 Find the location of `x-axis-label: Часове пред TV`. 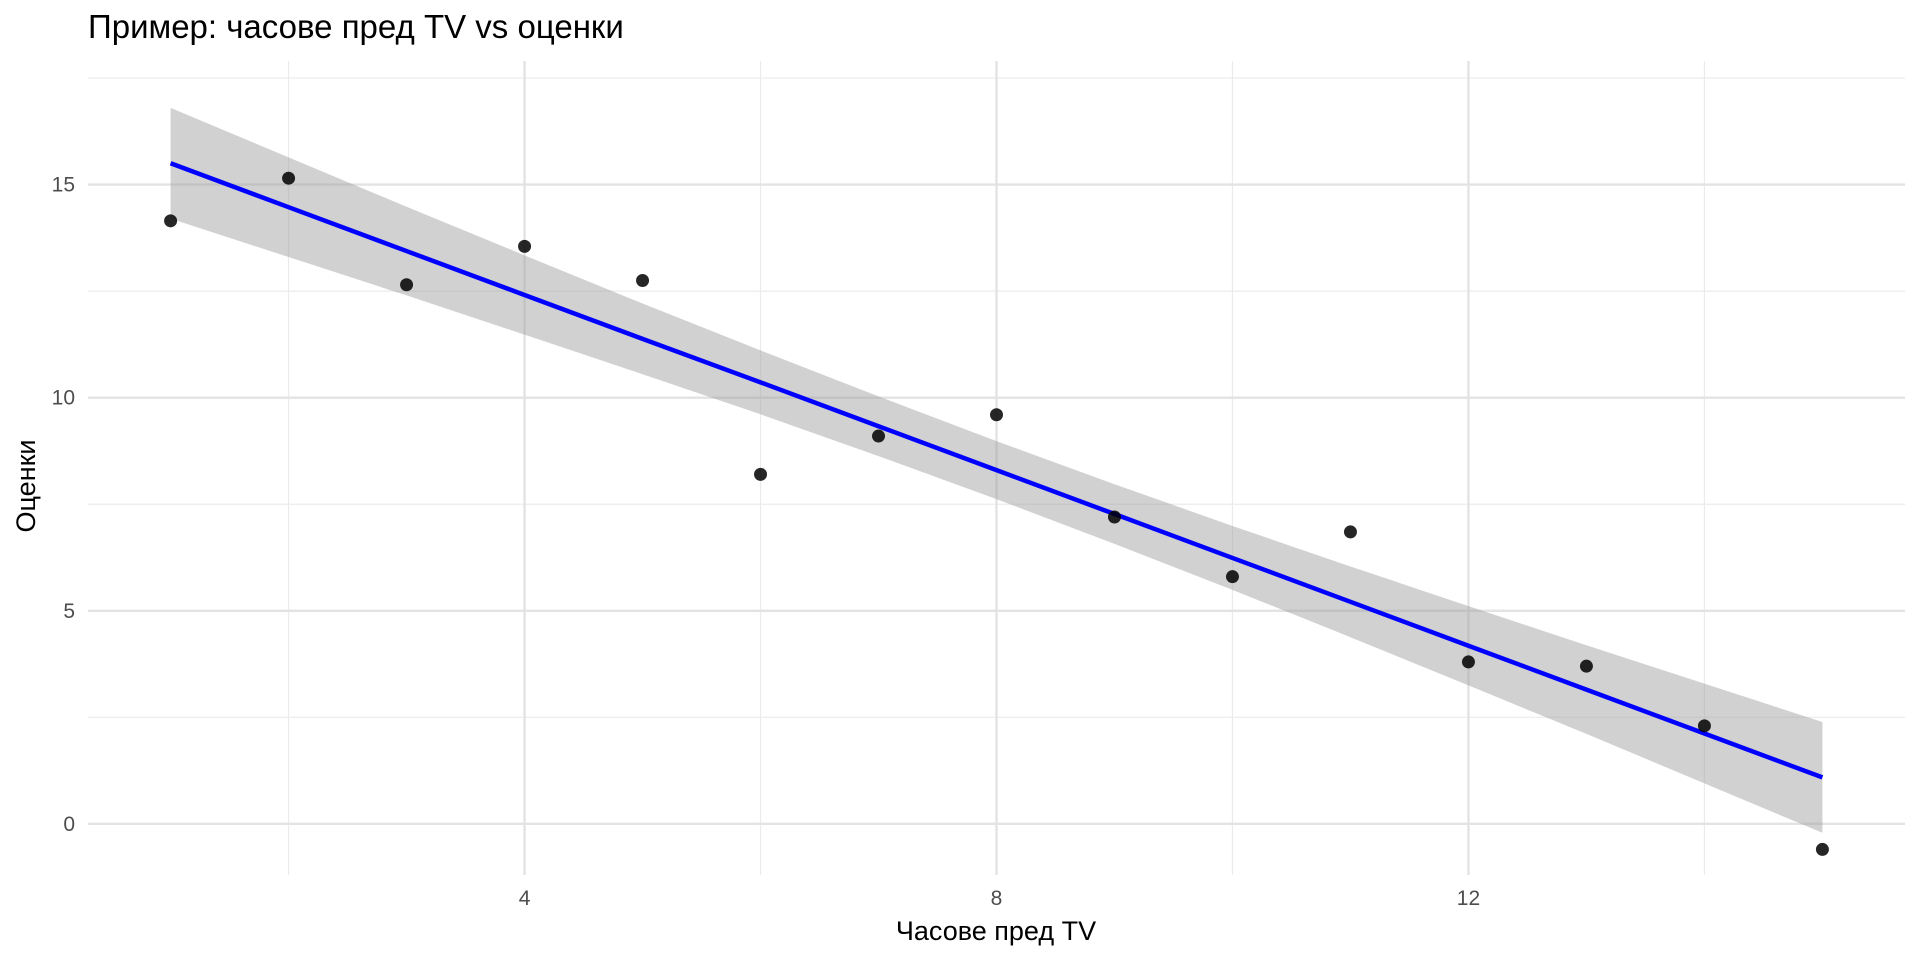

x-axis-label: Часове пред TV is located at coordinates (996, 931).